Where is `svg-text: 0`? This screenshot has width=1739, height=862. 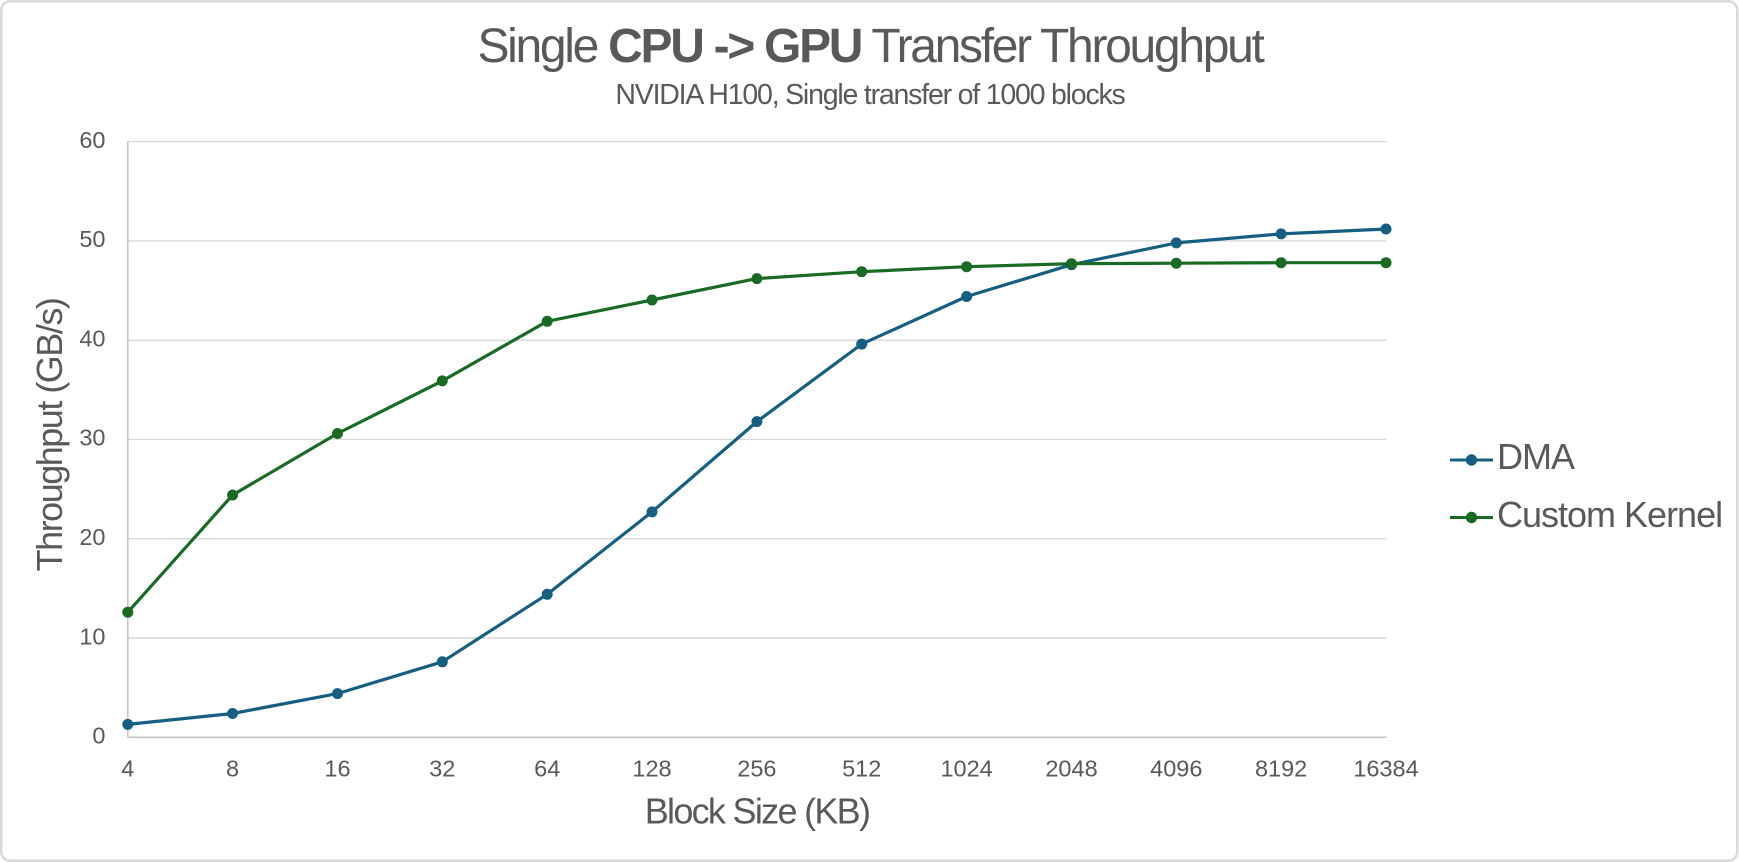 svg-text: 0 is located at coordinates (98, 736).